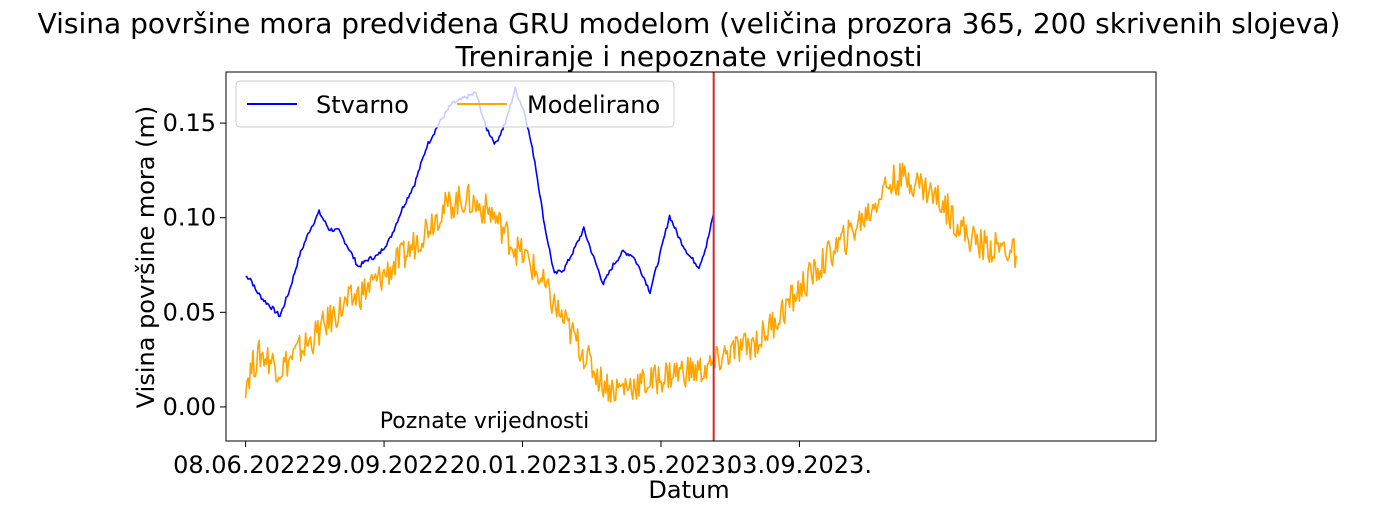 This screenshot has height=510, width=1379. What do you see at coordinates (593, 105) in the screenshot?
I see `legend-label-modelirano: Modelirano` at bounding box center [593, 105].